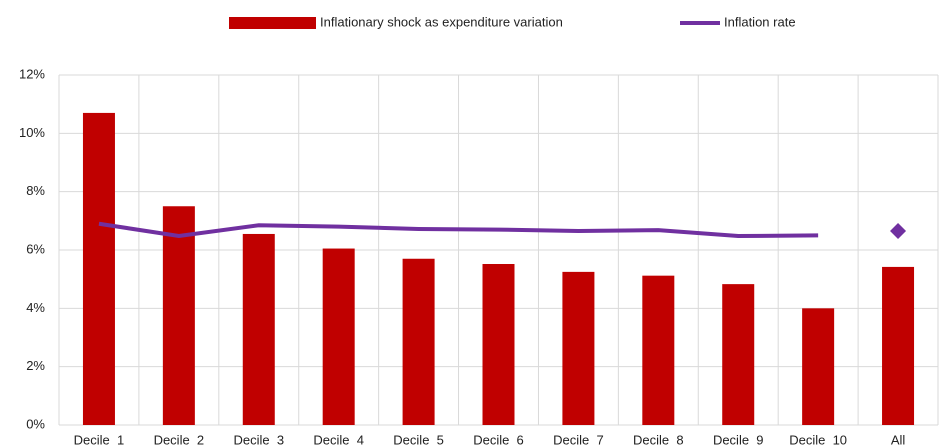 This screenshot has width=939, height=448. I want to click on x-tick-label: Decile 8, so click(658, 439).